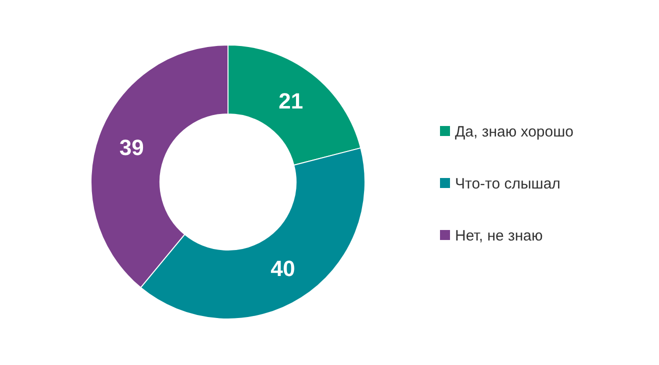 This screenshot has width=659, height=365. I want to click on legend-label: Нет, не знаю, so click(499, 235).